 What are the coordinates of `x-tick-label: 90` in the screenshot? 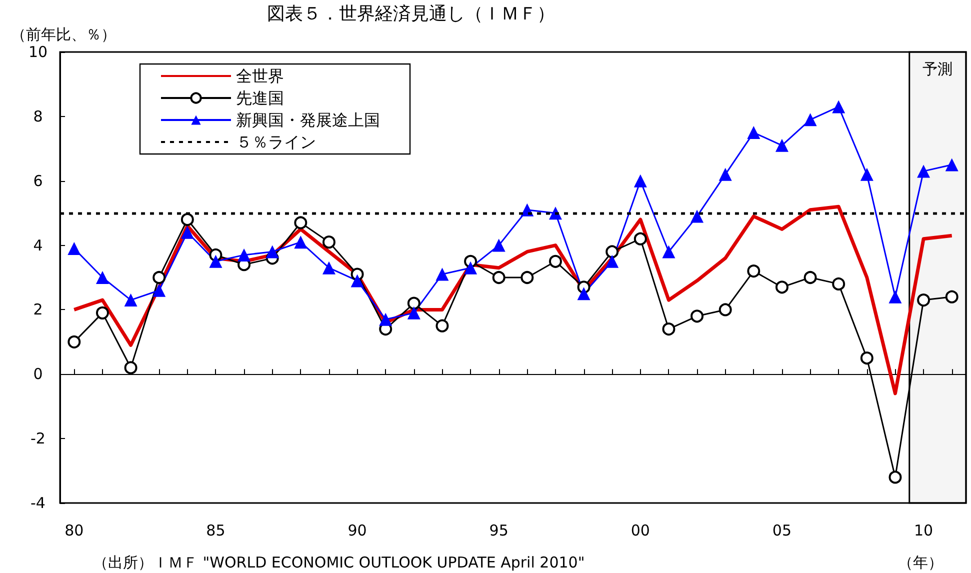 It's located at (357, 531).